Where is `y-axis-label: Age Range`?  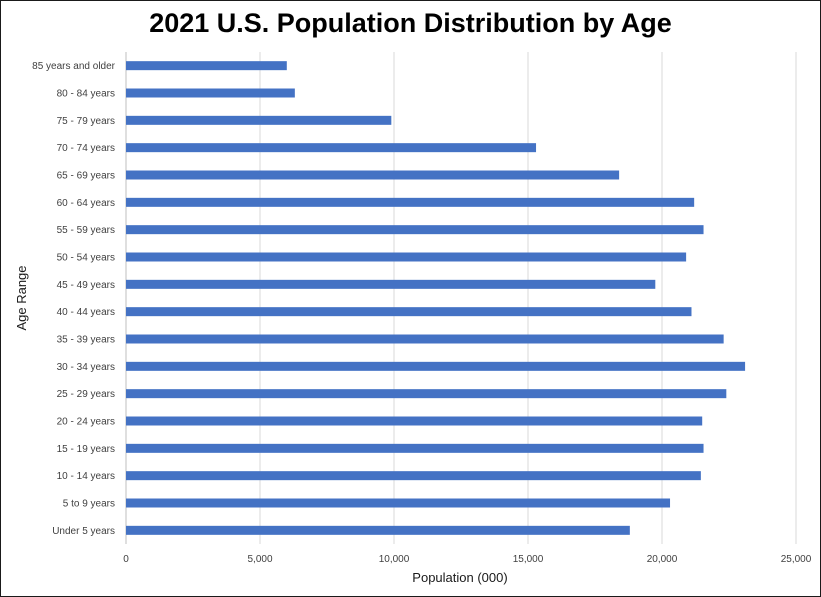 y-axis-label: Age Range is located at coordinates (21, 297).